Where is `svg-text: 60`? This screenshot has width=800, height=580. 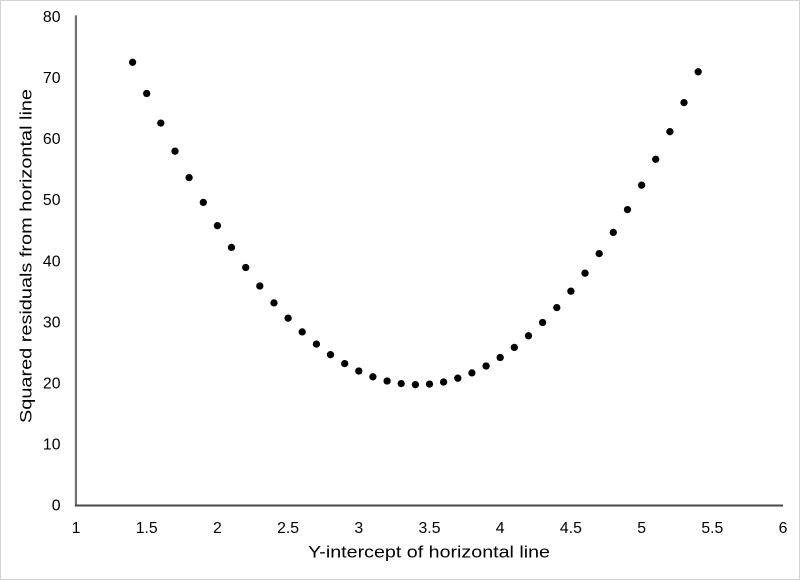 svg-text: 60 is located at coordinates (52, 139).